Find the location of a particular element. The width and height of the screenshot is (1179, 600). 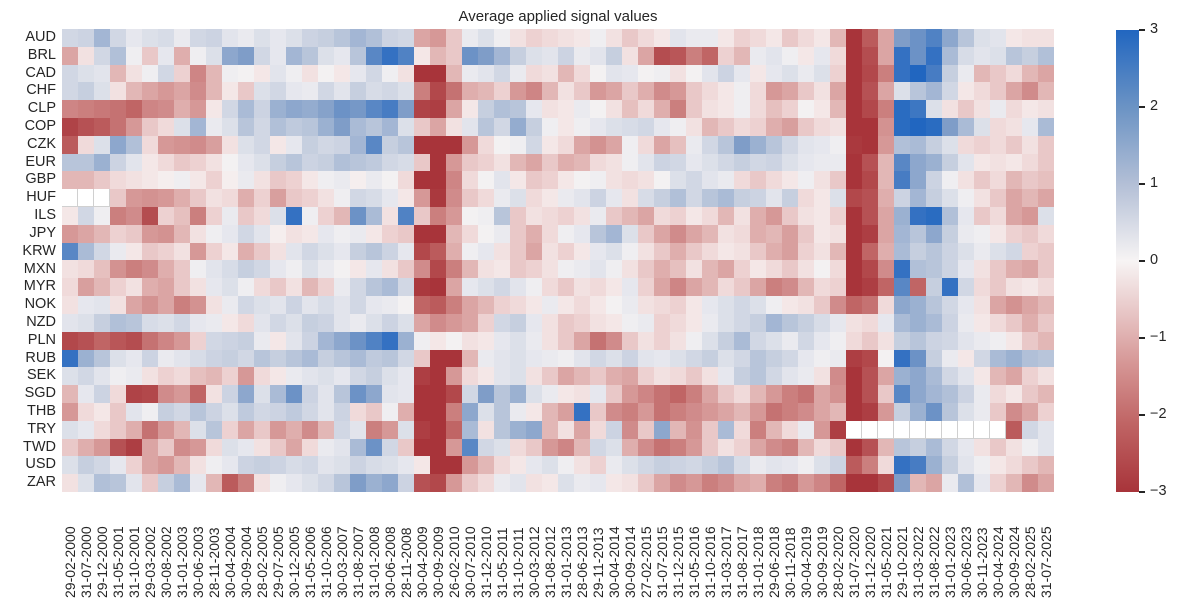

y-tick-label: RUB is located at coordinates (40, 357).